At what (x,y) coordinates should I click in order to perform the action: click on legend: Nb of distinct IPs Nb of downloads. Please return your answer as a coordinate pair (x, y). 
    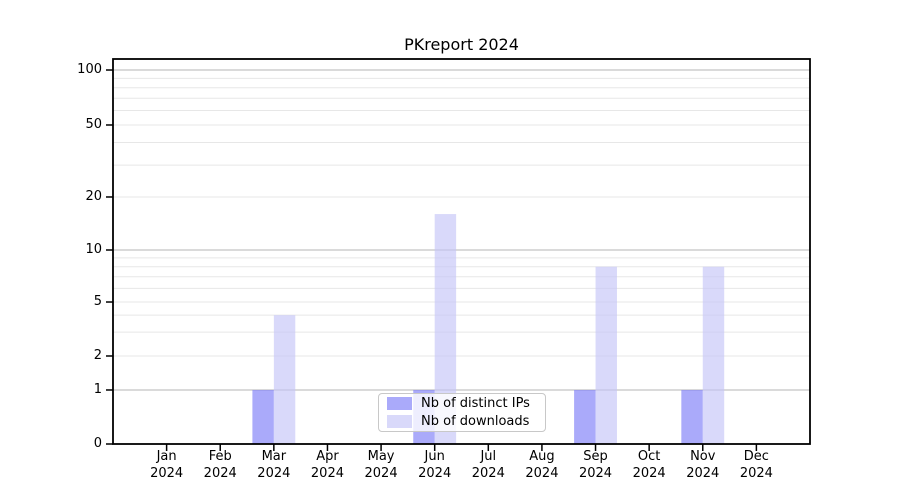
    Looking at the image, I should click on (462, 412).